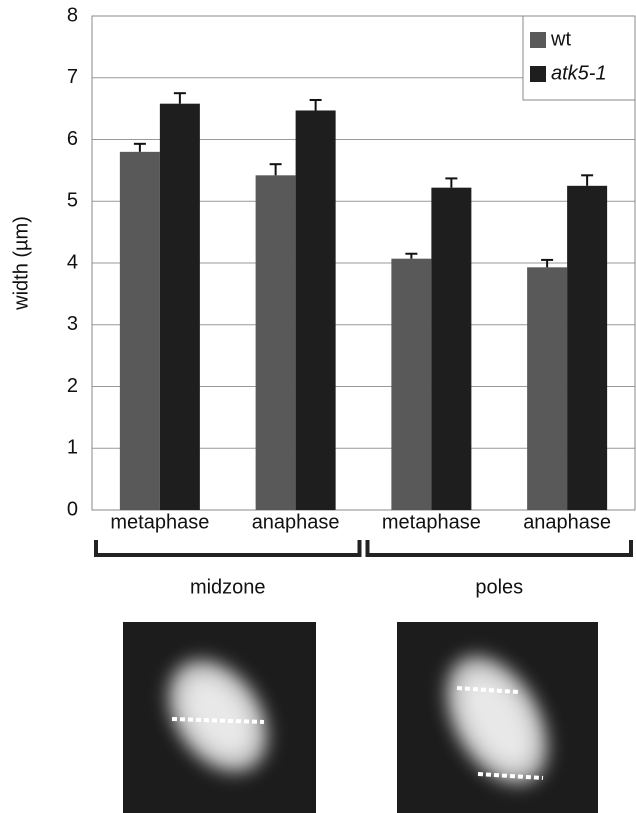 The height and width of the screenshot is (813, 636). What do you see at coordinates (72, 262) in the screenshot?
I see `y-tick-label: 4` at bounding box center [72, 262].